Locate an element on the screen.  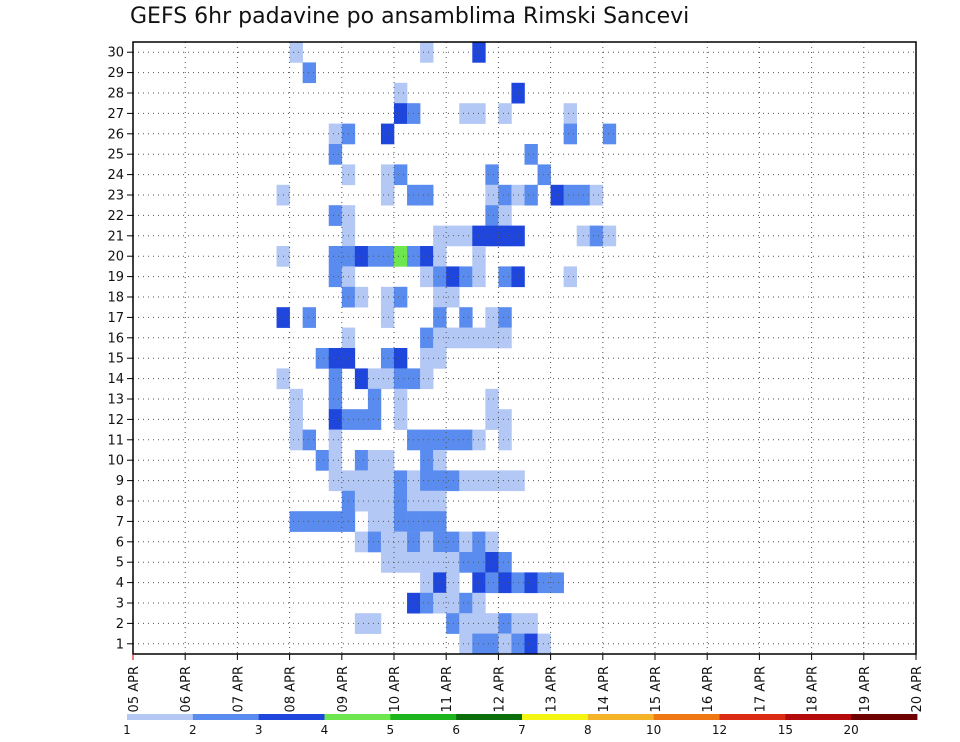
y-tick-label: 2 is located at coordinates (120, 624).